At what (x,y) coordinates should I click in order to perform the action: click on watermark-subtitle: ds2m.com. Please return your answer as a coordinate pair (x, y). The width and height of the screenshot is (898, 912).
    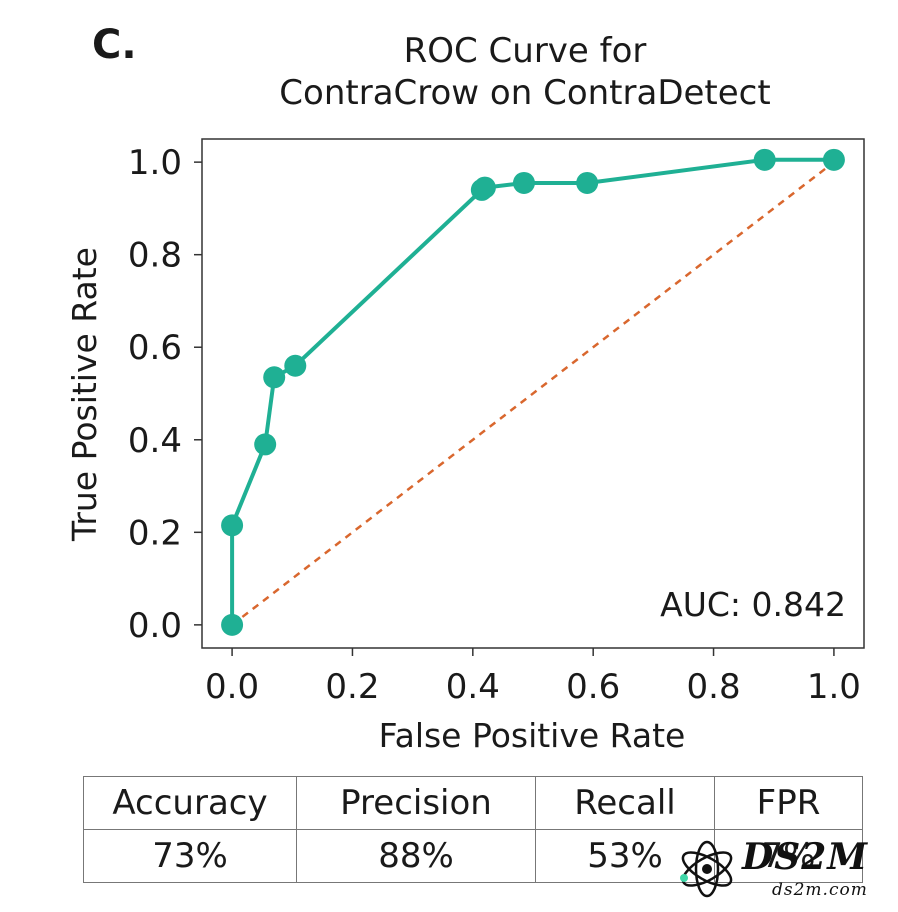
    Looking at the image, I should click on (820, 890).